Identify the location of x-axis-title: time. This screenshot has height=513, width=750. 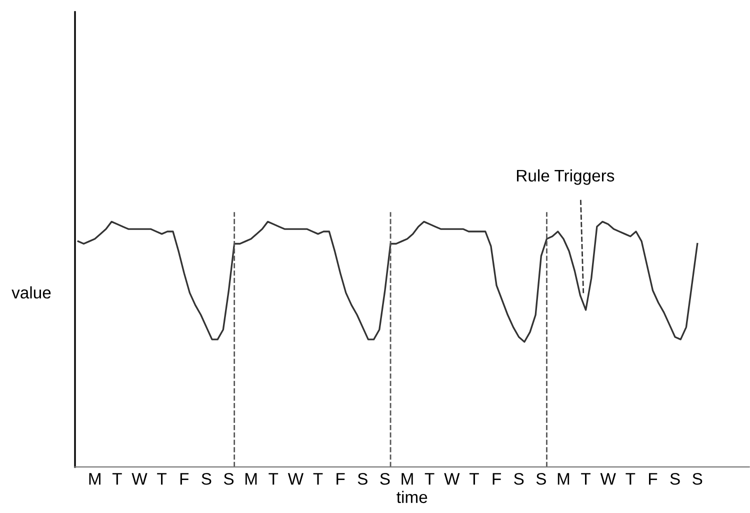
(412, 497).